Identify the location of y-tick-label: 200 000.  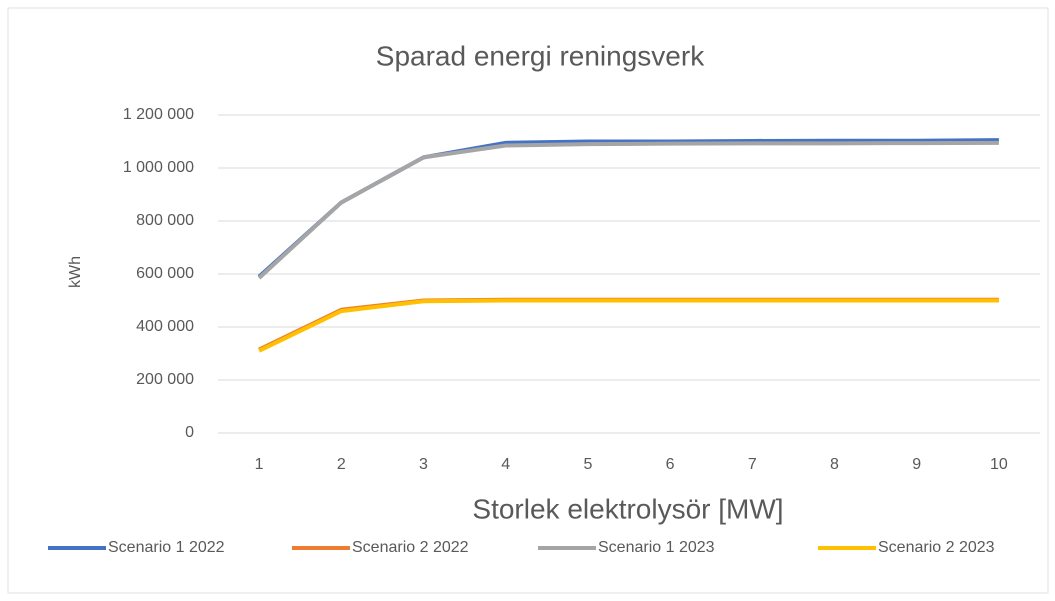
(165, 379).